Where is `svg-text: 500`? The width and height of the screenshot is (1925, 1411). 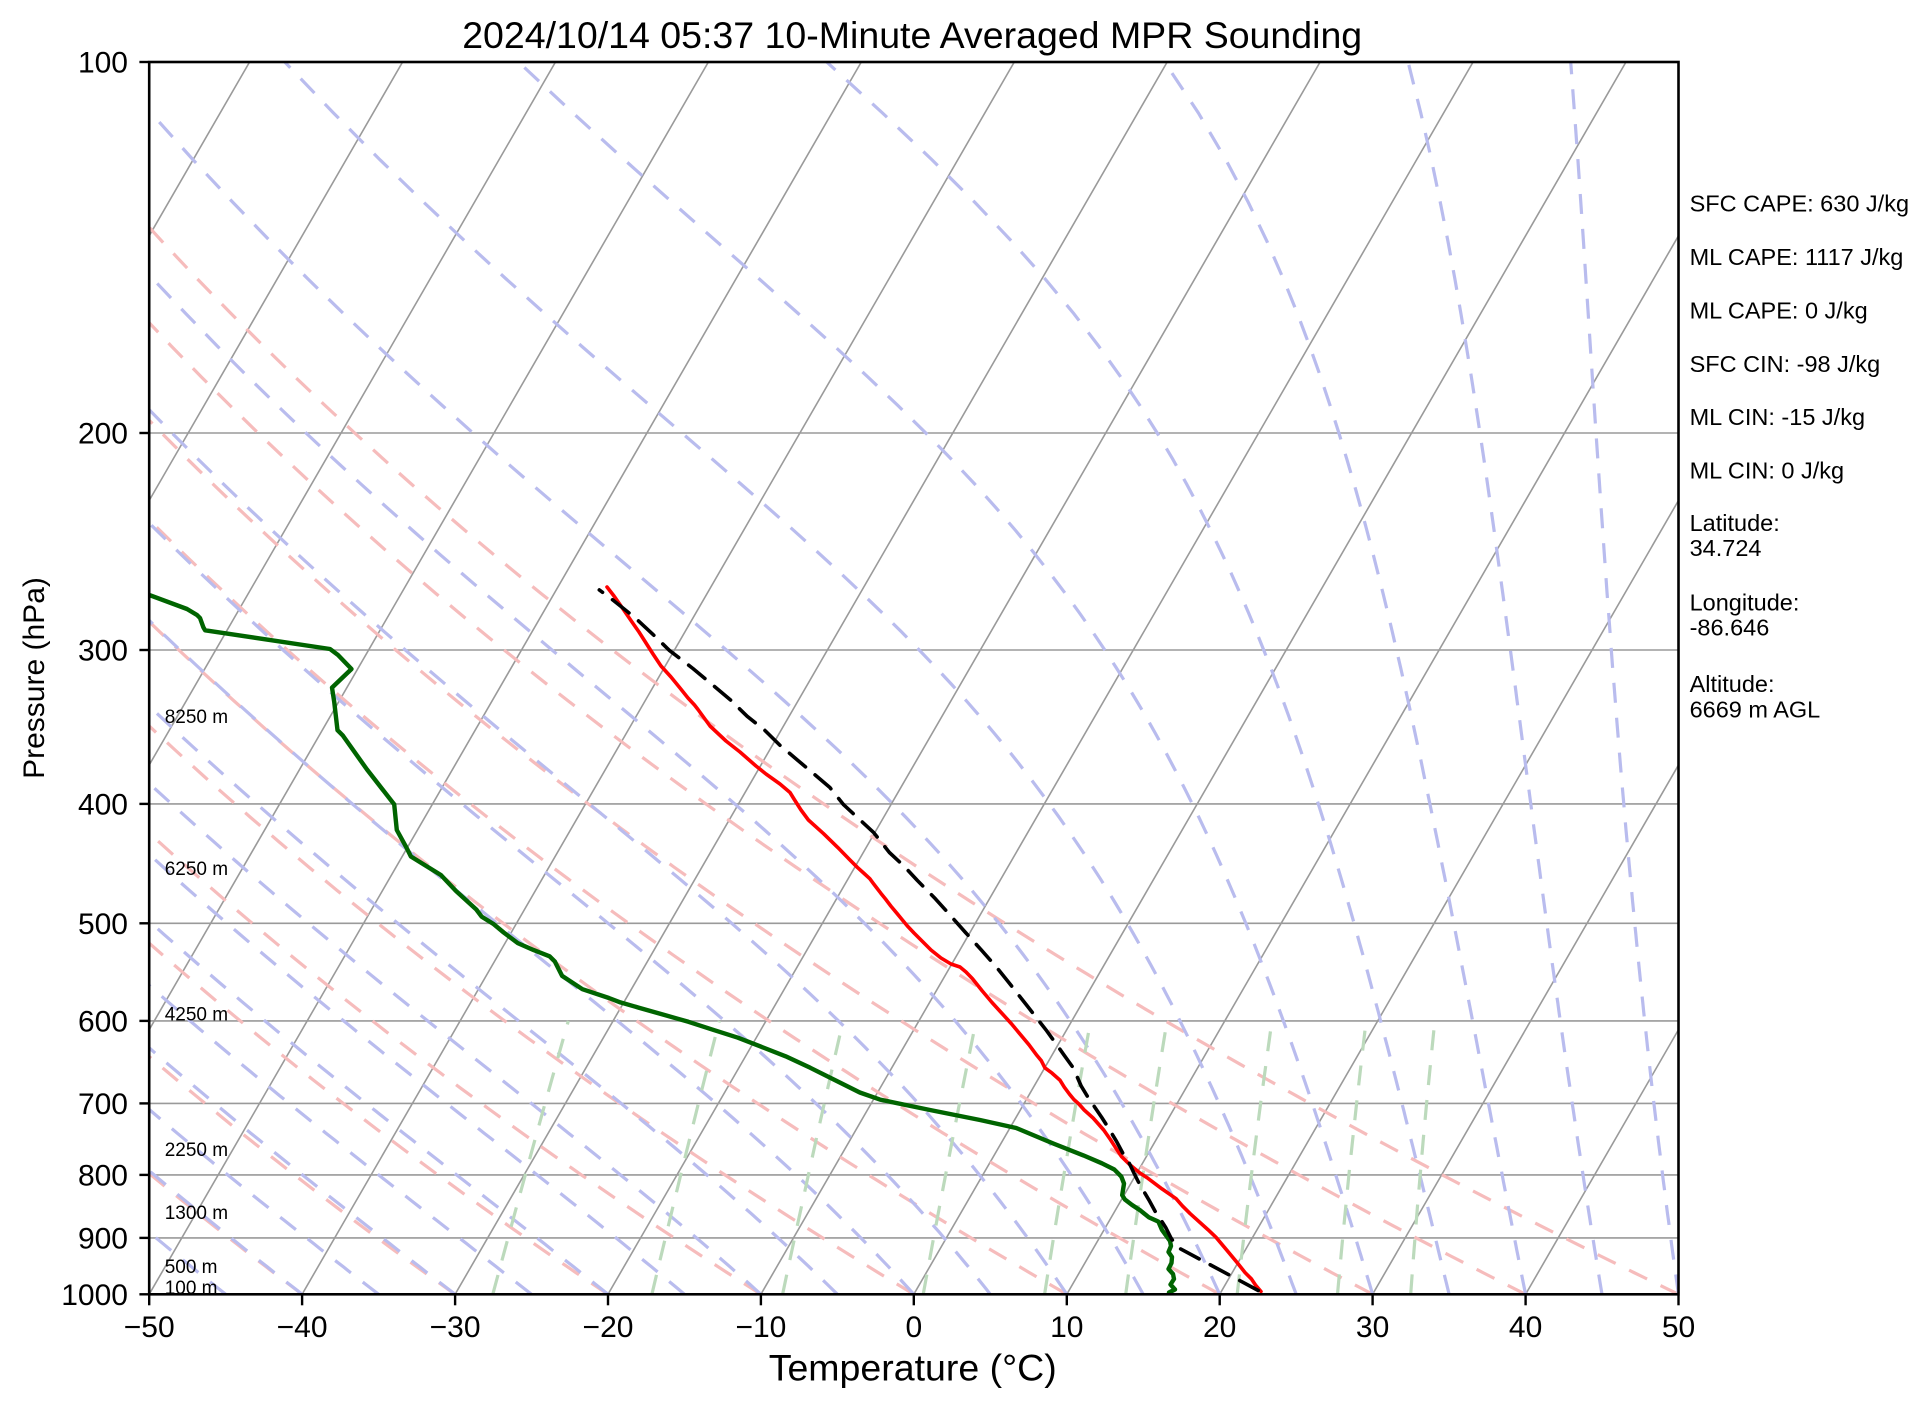
svg-text: 500 is located at coordinates (103, 924).